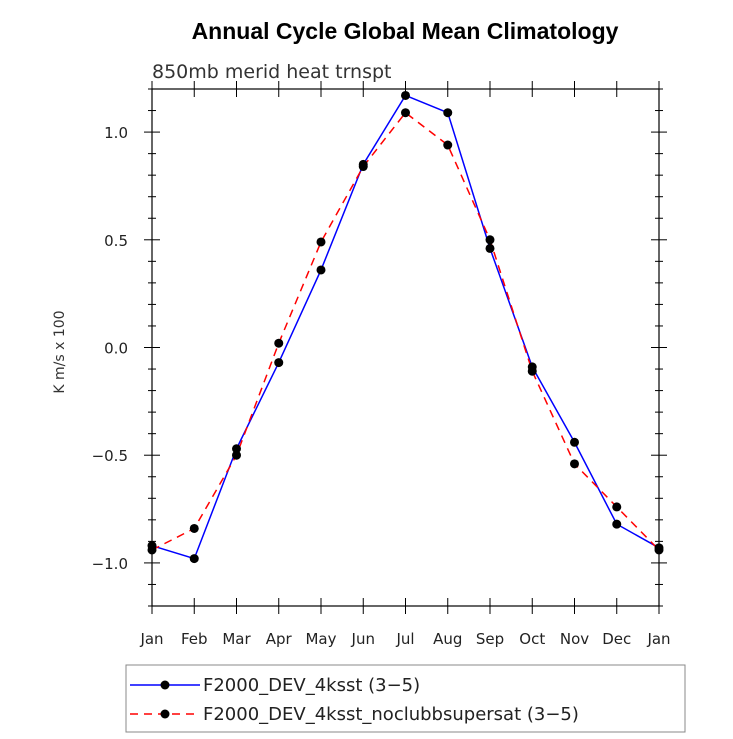  Describe the element at coordinates (311, 685) in the screenshot. I see `legend-label-series-1: F2000_DEV_4ksst (3−5)` at that location.